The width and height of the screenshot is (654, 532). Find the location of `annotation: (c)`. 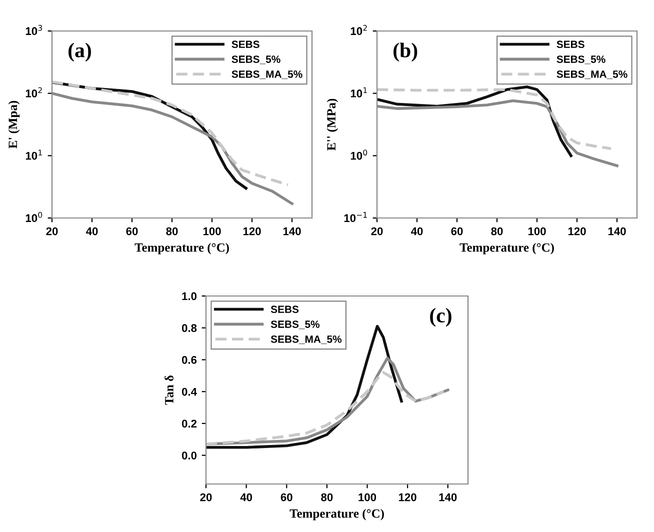

annotation: (c) is located at coordinates (441, 317).